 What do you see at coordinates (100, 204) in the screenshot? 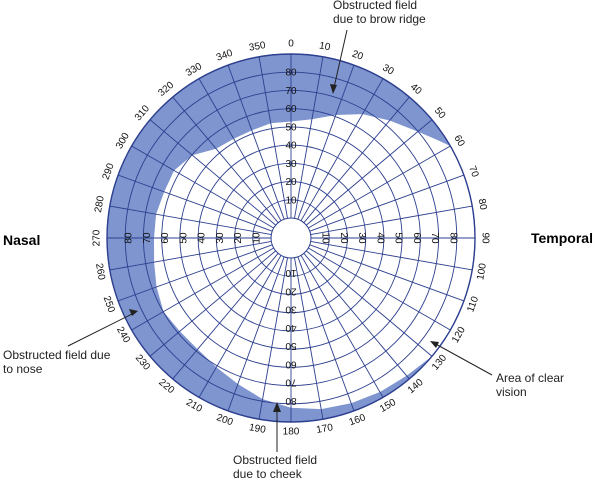
I see `angle-label: 280` at bounding box center [100, 204].